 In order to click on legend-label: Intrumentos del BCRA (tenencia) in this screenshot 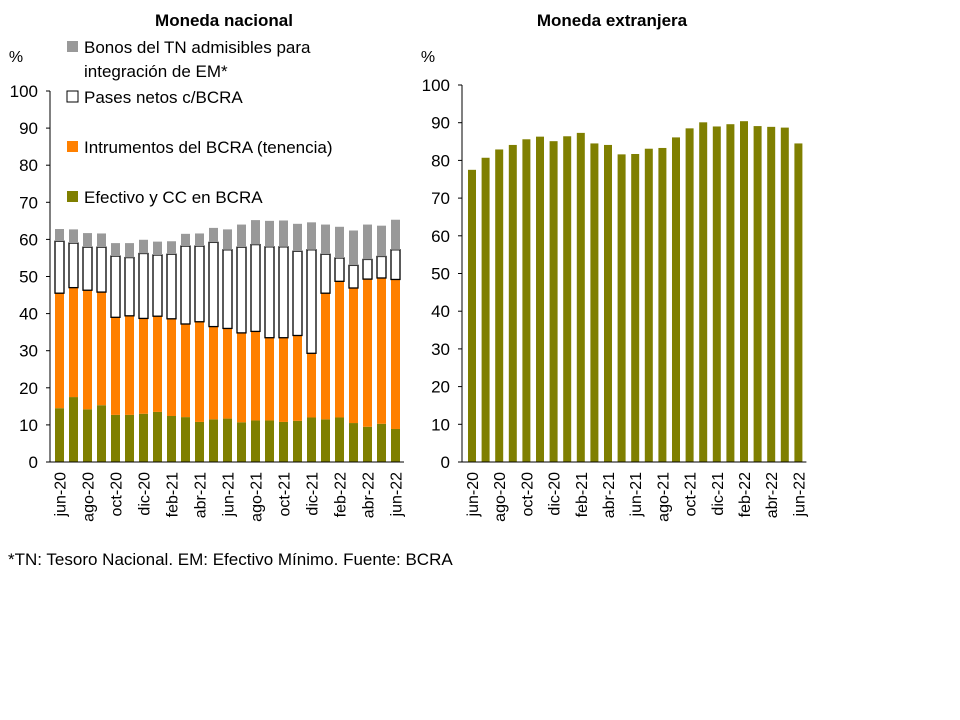, I will do `click(208, 147)`.